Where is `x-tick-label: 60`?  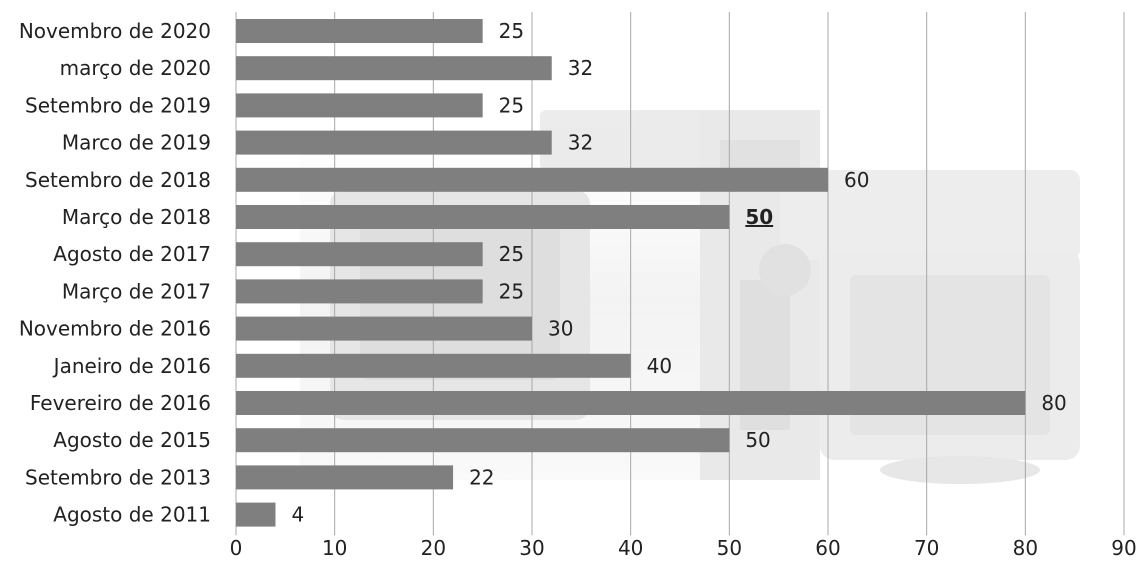
x-tick-label: 60 is located at coordinates (827, 548).